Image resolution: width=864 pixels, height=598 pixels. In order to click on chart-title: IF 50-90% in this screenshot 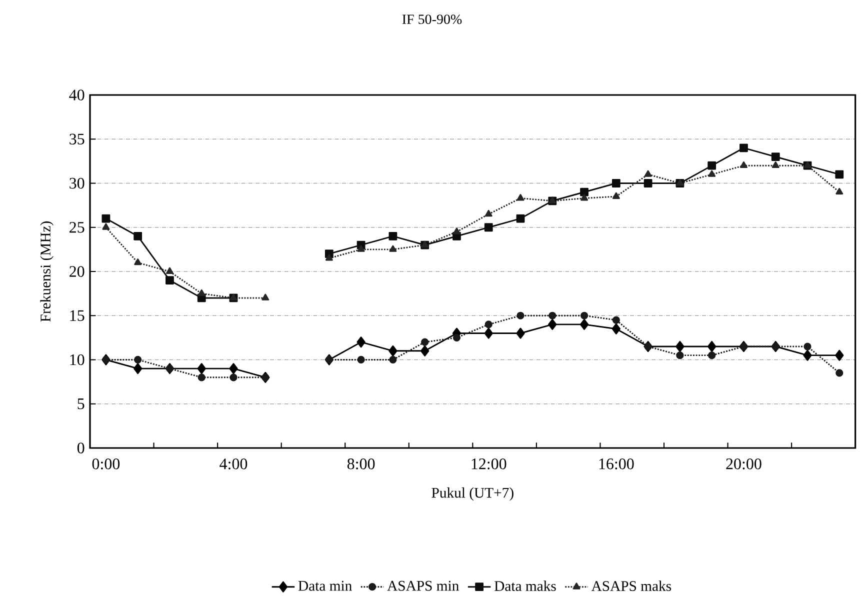, I will do `click(432, 19)`.